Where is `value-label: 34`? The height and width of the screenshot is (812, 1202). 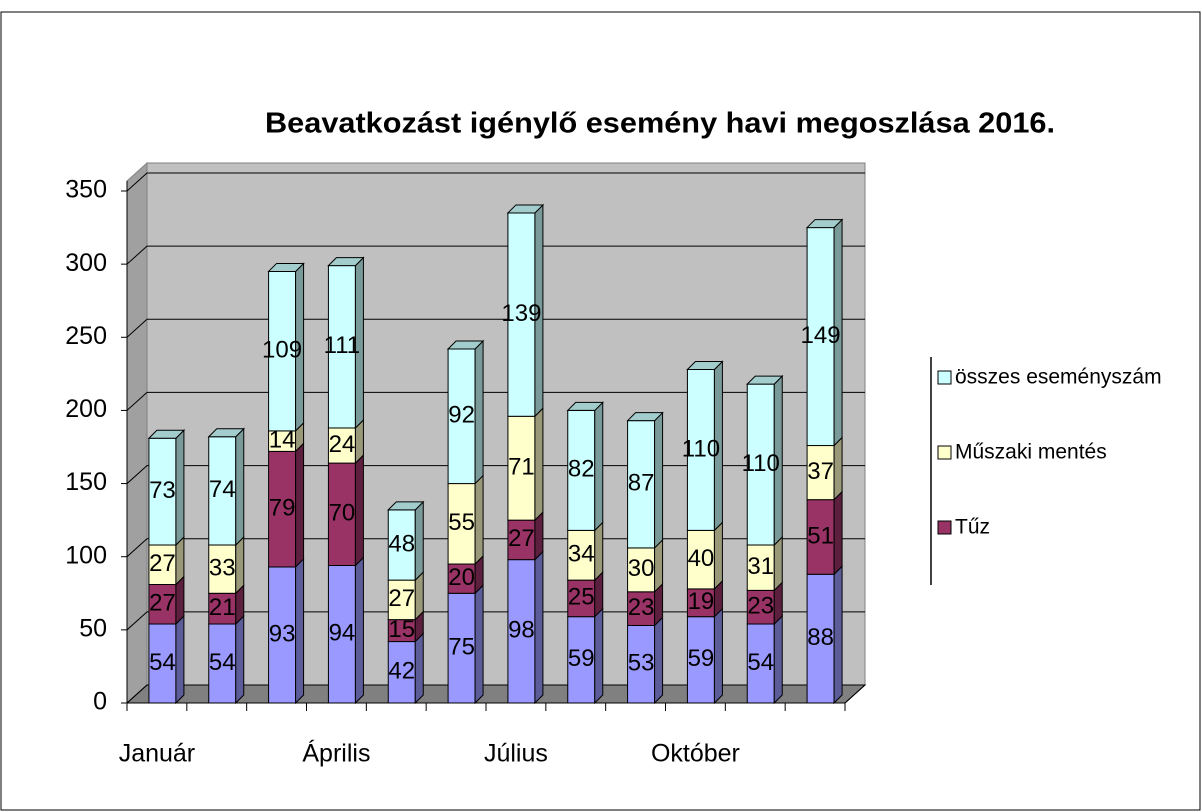 value-label: 34 is located at coordinates (581, 554).